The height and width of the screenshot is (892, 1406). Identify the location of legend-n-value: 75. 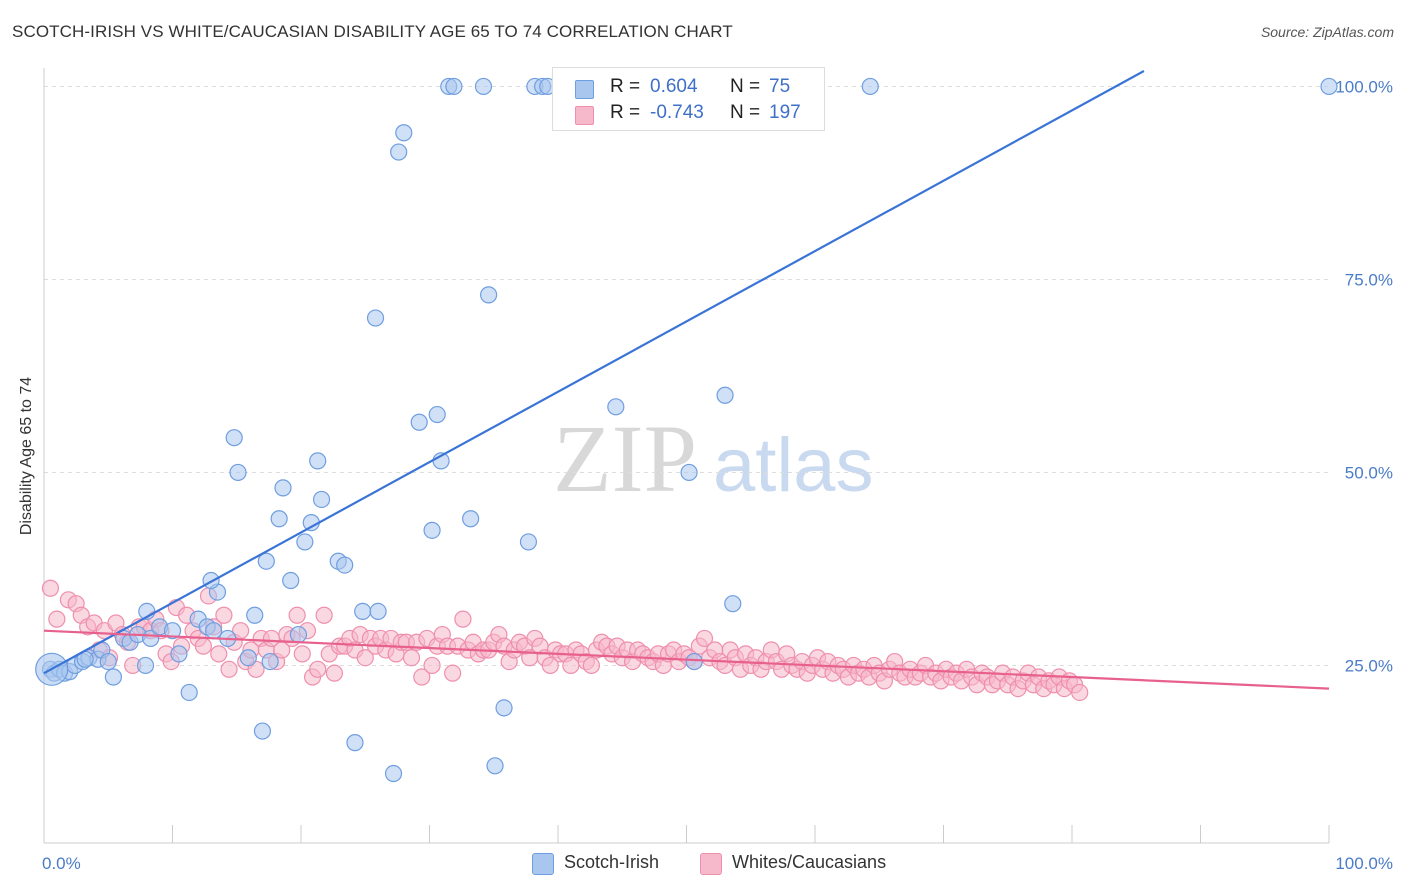
(780, 86).